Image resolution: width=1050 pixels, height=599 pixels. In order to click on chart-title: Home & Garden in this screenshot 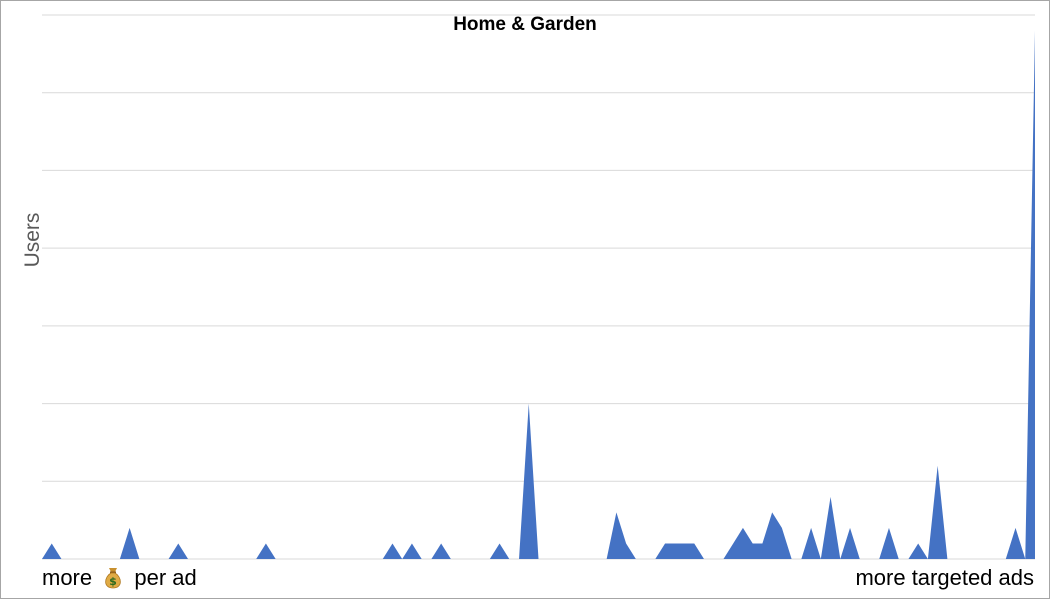, I will do `click(525, 24)`.